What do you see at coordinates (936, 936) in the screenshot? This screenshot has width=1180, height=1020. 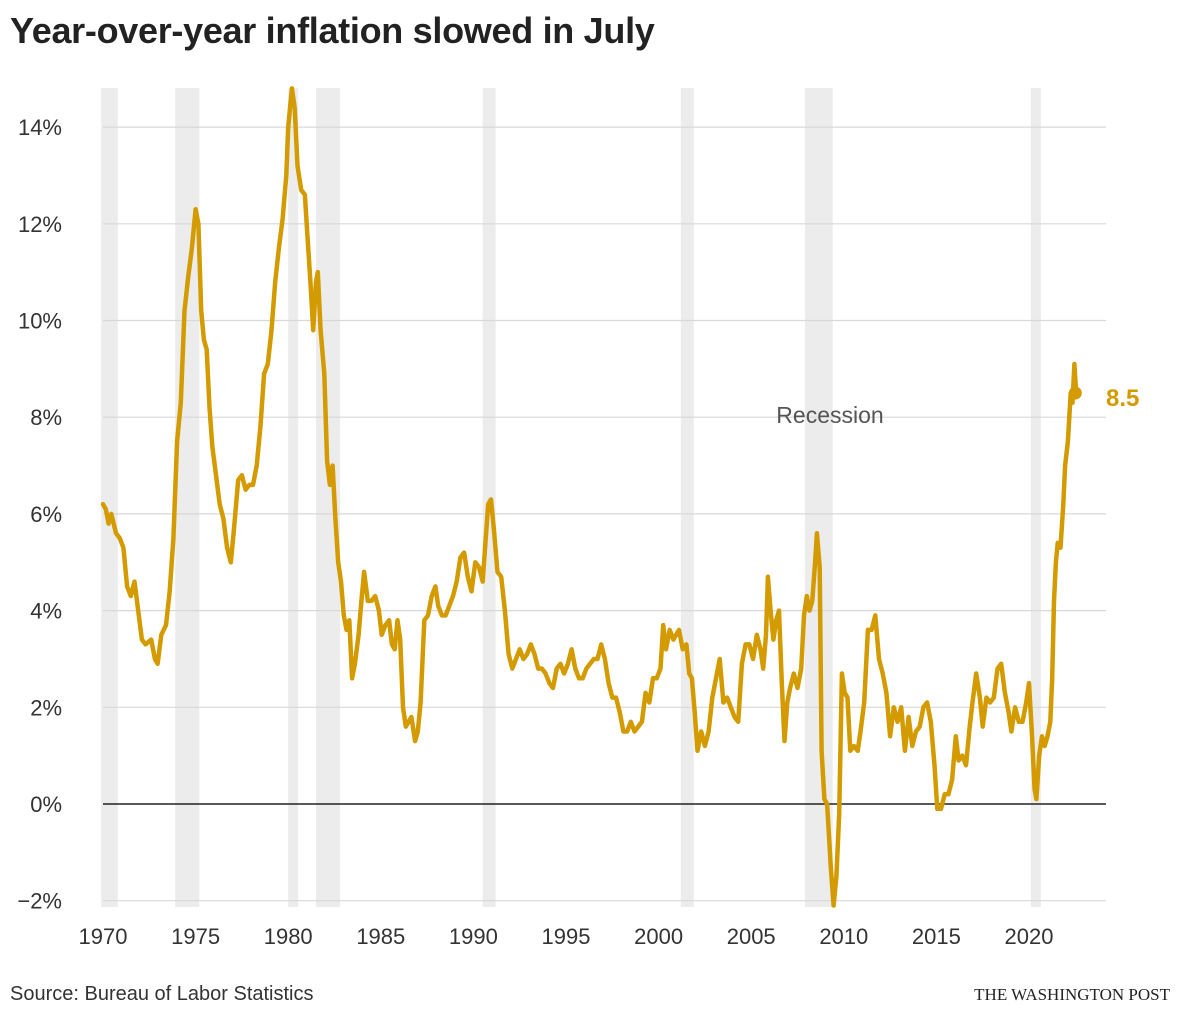 I see `x-tick-label: 2015` at bounding box center [936, 936].